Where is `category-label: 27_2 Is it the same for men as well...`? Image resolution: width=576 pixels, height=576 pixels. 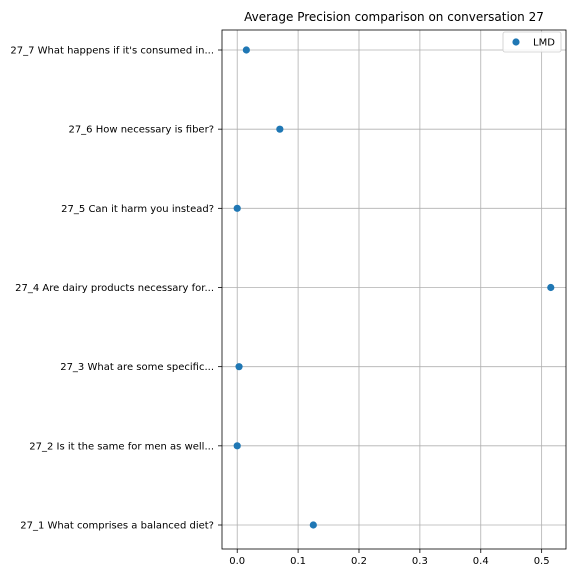 category-label: 27_2 Is it the same for men as well... is located at coordinates (121, 446).